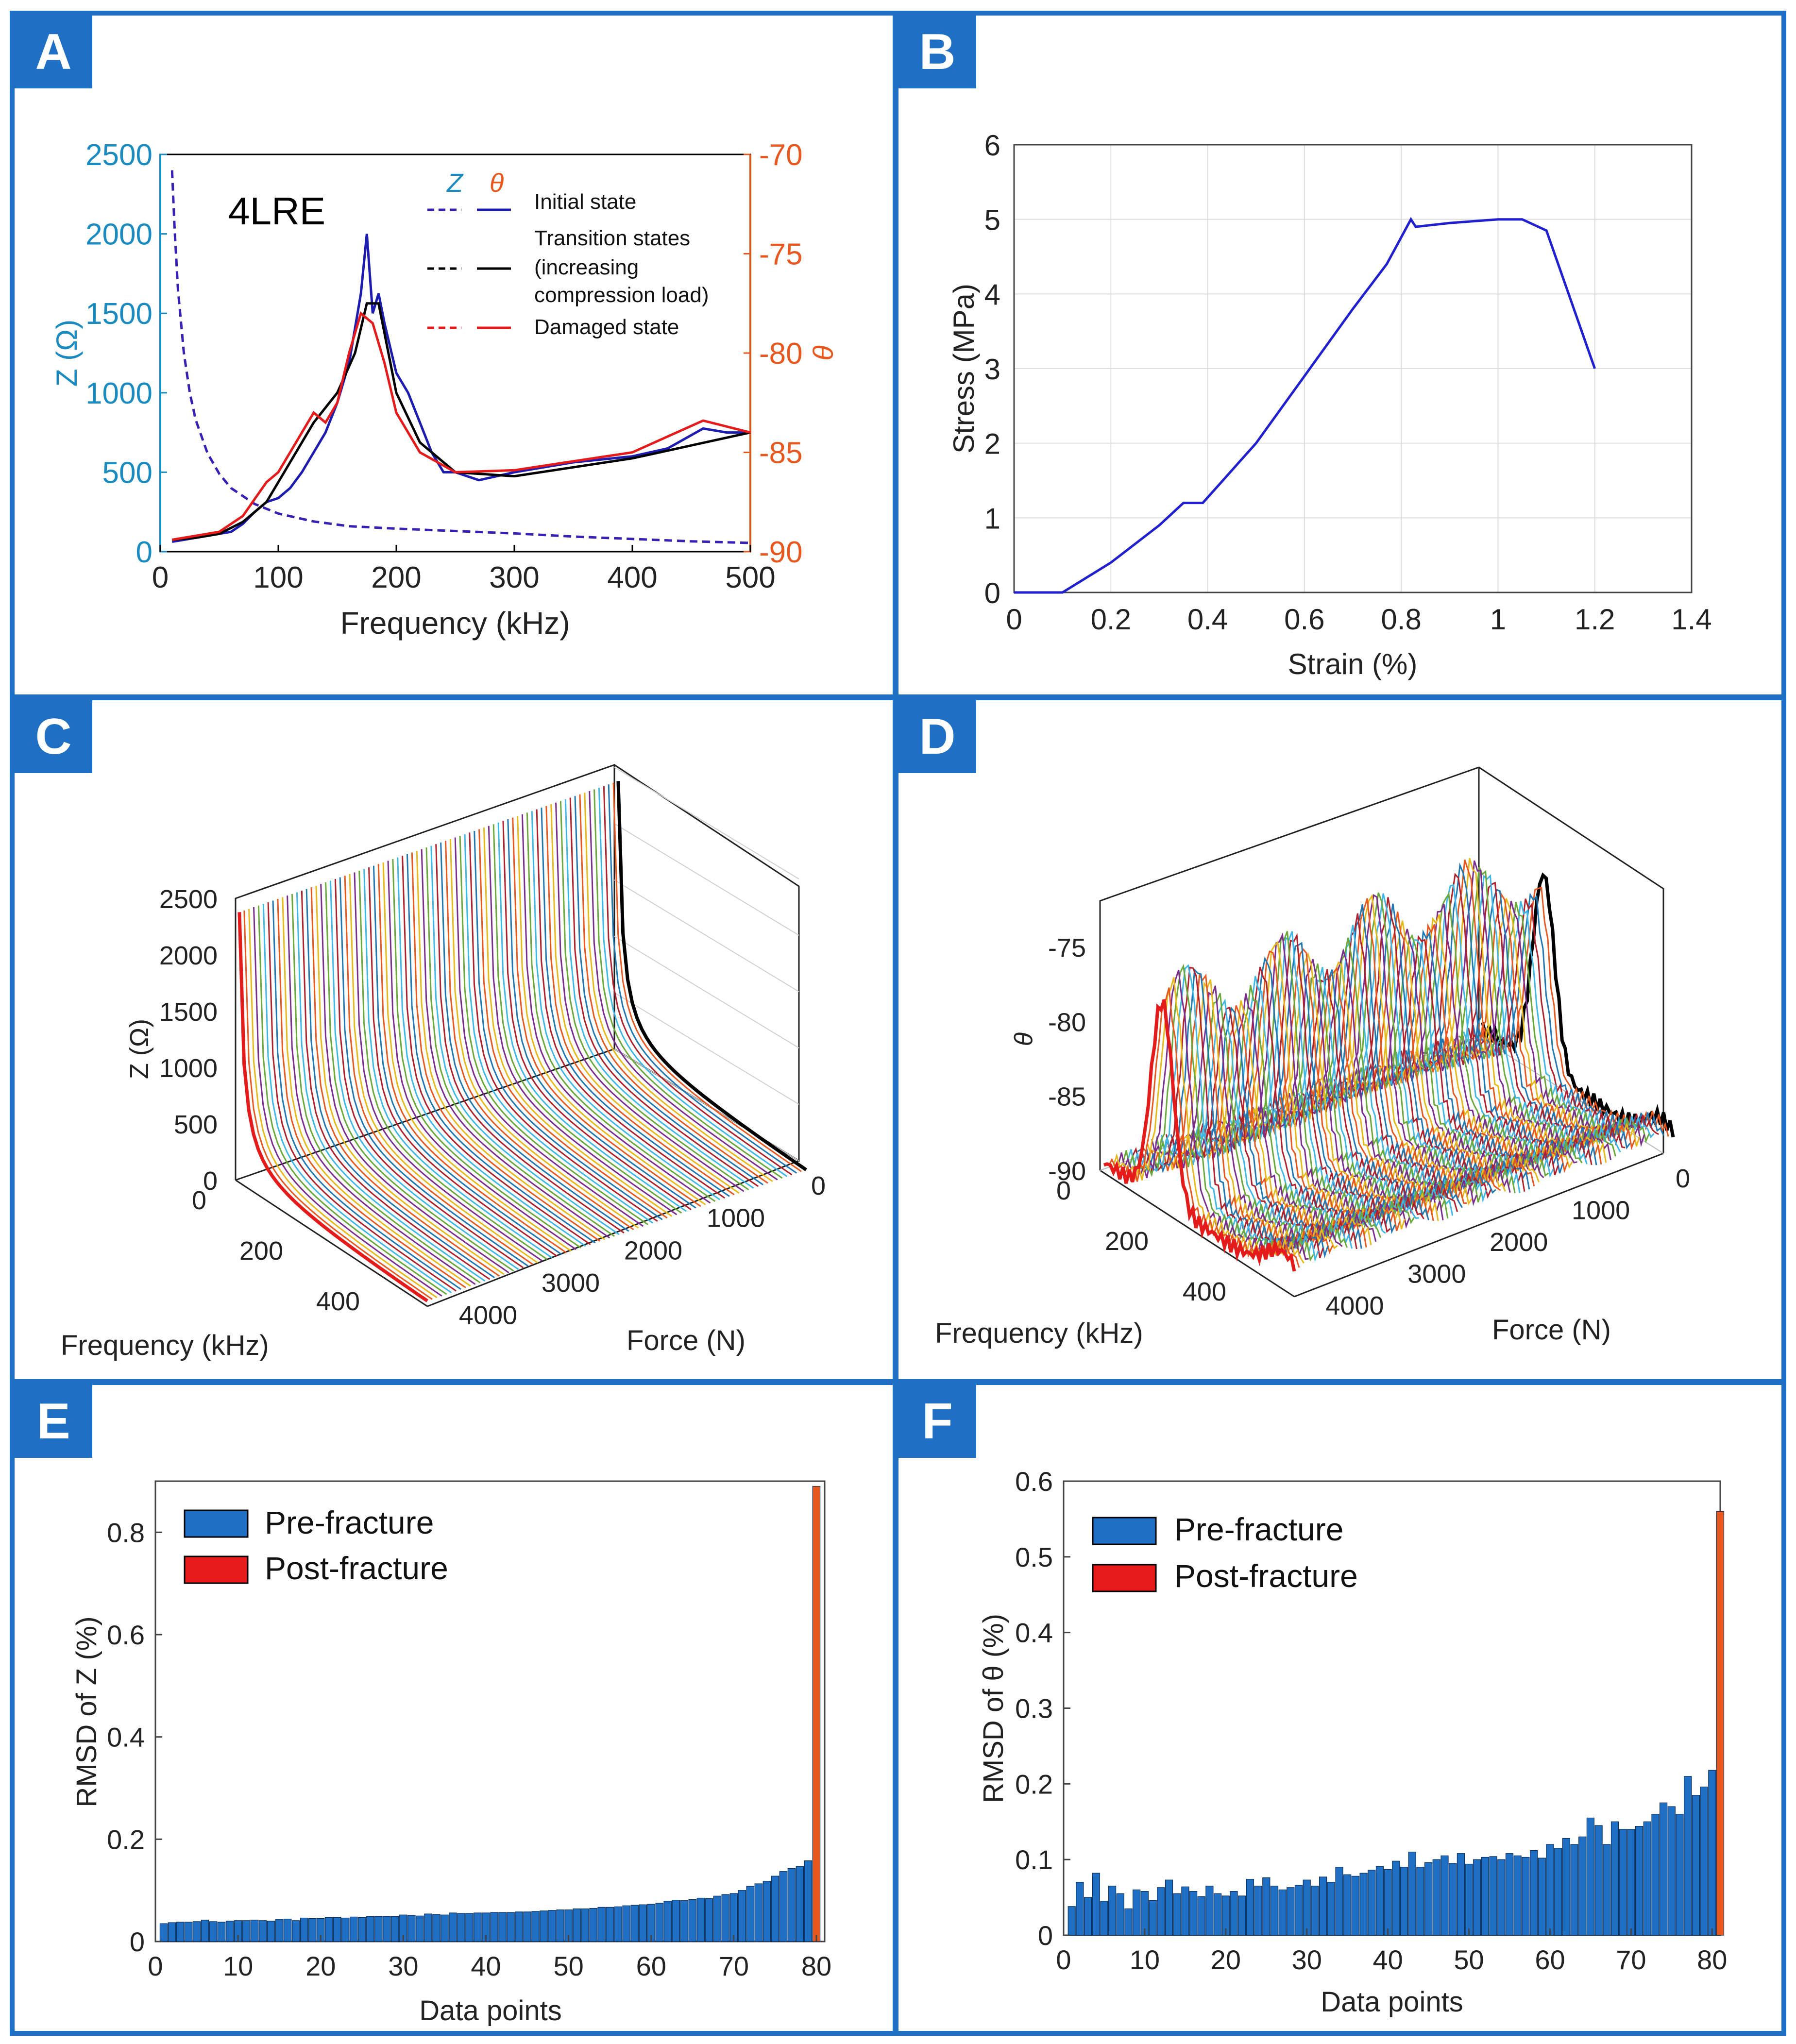 Image resolution: width=1796 pixels, height=2044 pixels. I want to click on panel-a-badge: A, so click(53, 52).